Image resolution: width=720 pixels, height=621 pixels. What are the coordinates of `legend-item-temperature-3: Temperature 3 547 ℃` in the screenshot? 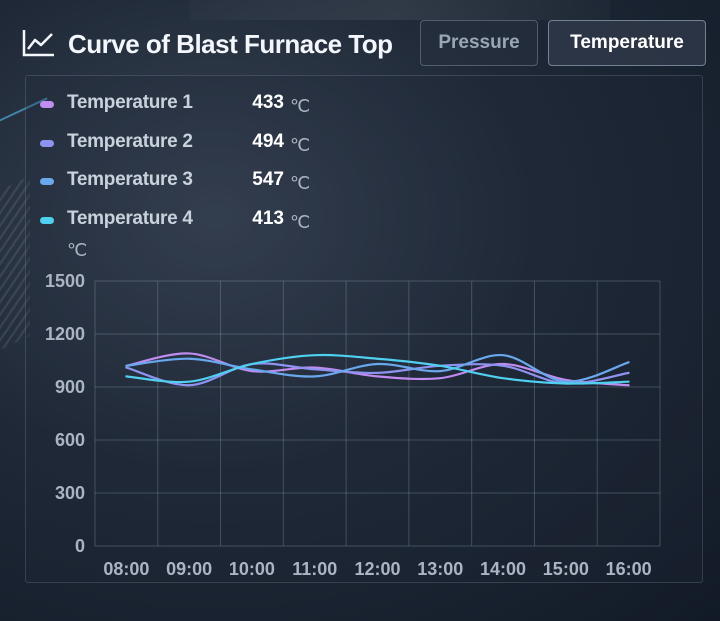 It's located at (190, 188).